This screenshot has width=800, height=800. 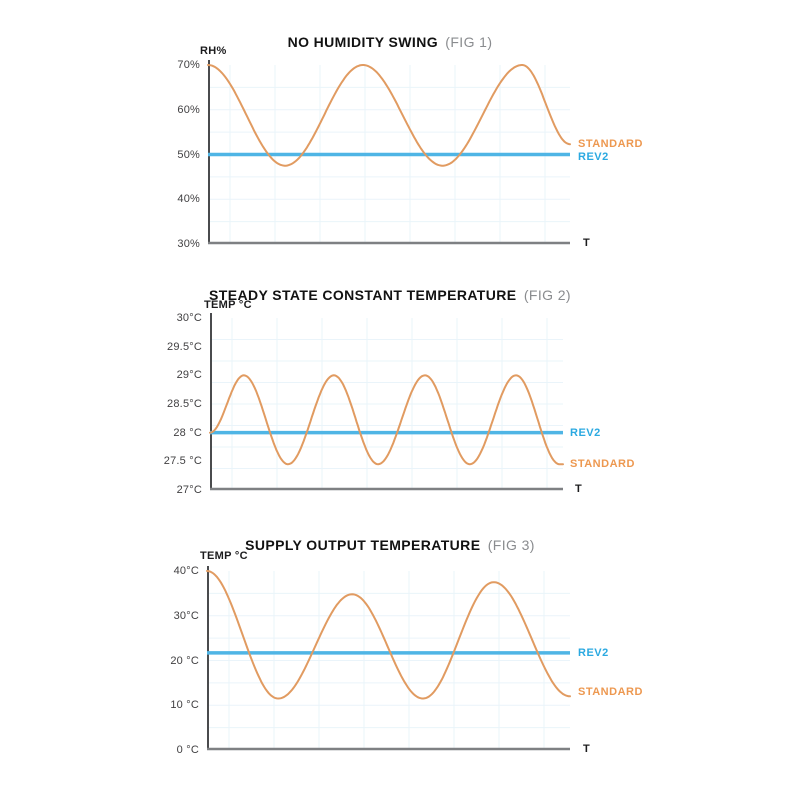 I want to click on plot-area-fig3, so click(x=388, y=658).